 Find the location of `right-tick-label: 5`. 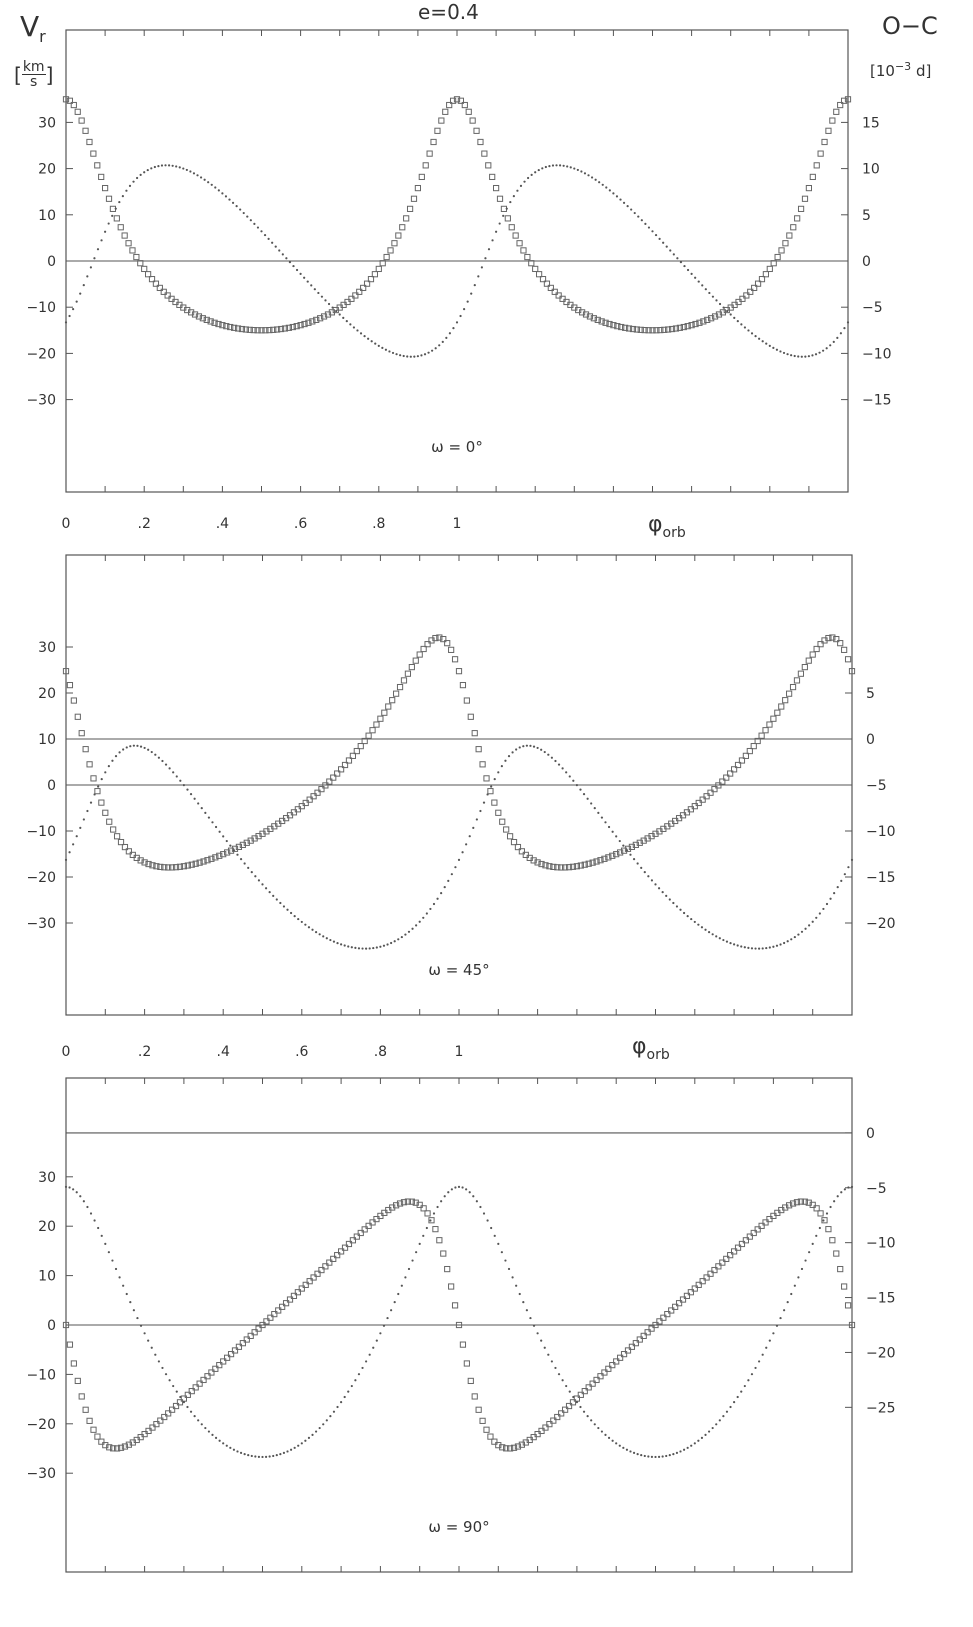

right-tick-label: 5 is located at coordinates (866, 216).